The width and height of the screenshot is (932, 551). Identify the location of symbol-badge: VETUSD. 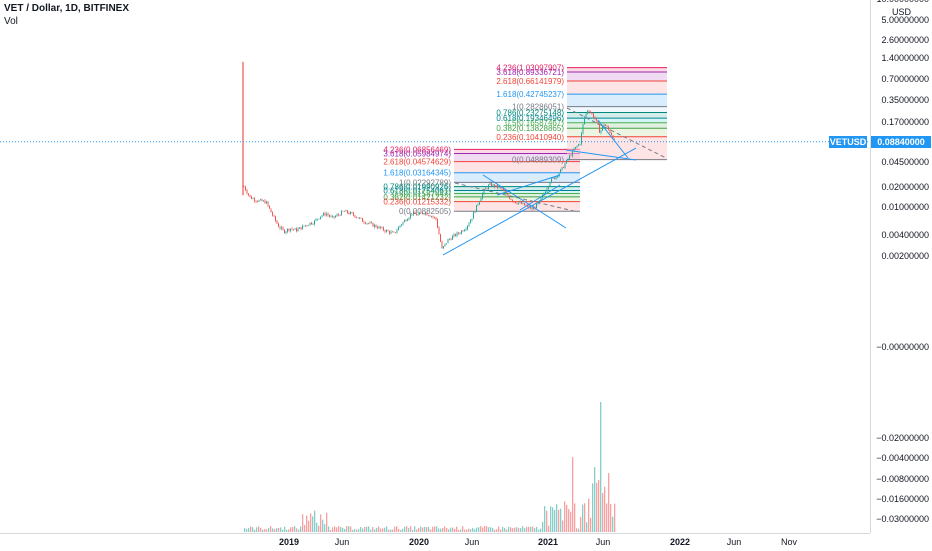
(848, 141).